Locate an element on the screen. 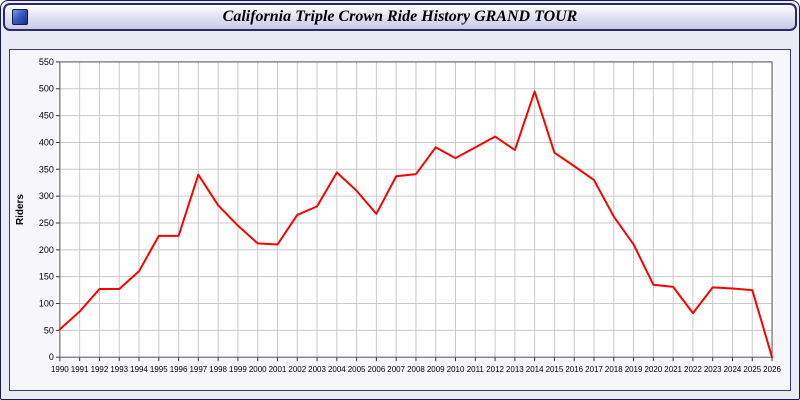 This screenshot has height=400, width=800. x-tick-label: 1992 is located at coordinates (100, 369).